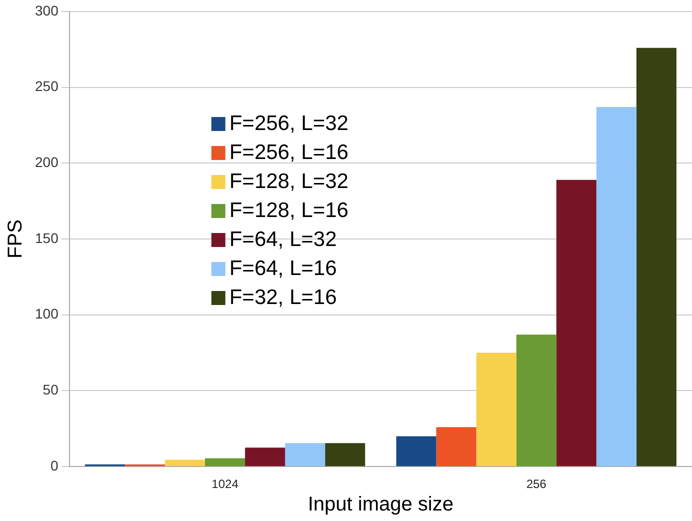  Describe the element at coordinates (536, 484) in the screenshot. I see `x-tick-label: 256` at that location.